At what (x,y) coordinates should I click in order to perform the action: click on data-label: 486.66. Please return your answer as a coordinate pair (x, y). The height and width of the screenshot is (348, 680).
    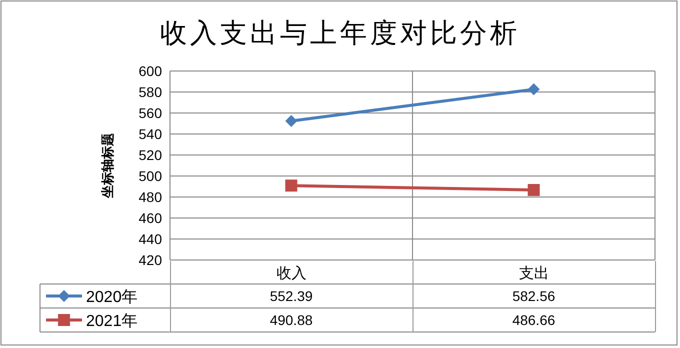
    Looking at the image, I should click on (534, 320).